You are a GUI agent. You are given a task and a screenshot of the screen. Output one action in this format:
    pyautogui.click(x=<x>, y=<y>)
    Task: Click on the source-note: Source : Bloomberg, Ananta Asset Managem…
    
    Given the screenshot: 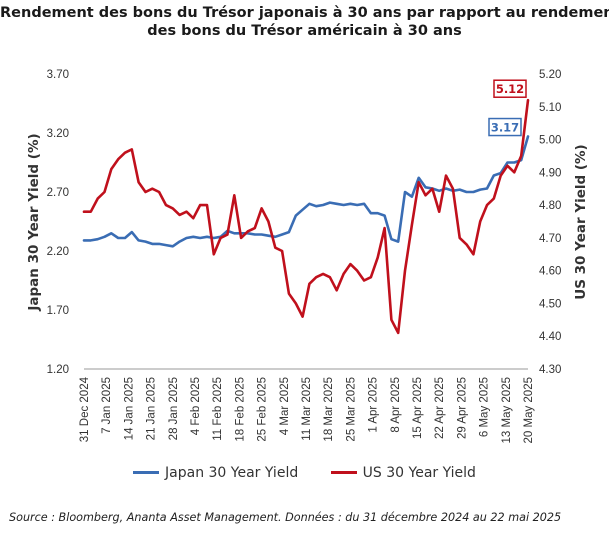 What is the action you would take?
    pyautogui.click(x=285, y=517)
    